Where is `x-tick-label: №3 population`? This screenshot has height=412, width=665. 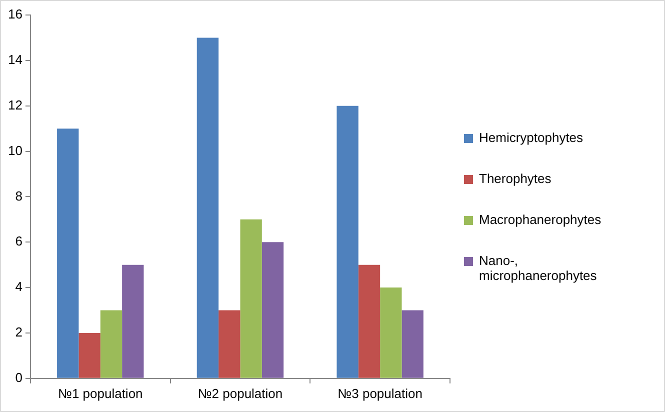
x-tick-label: №3 population is located at coordinates (380, 393).